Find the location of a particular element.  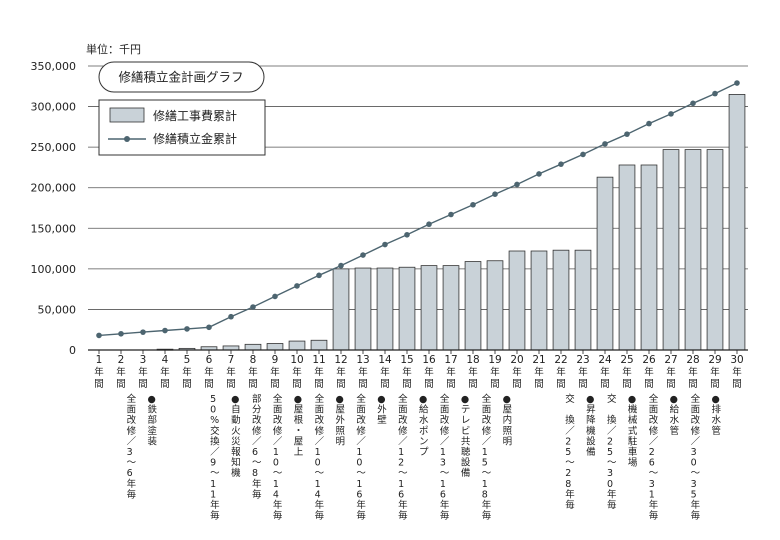

annotation-char: 根 is located at coordinates (299, 420).